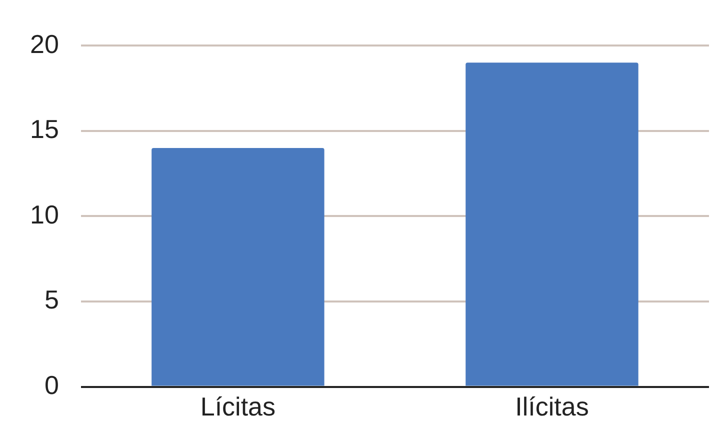 The width and height of the screenshot is (723, 438). Describe the element at coordinates (51, 385) in the screenshot. I see `y-tick-label: 0` at that location.